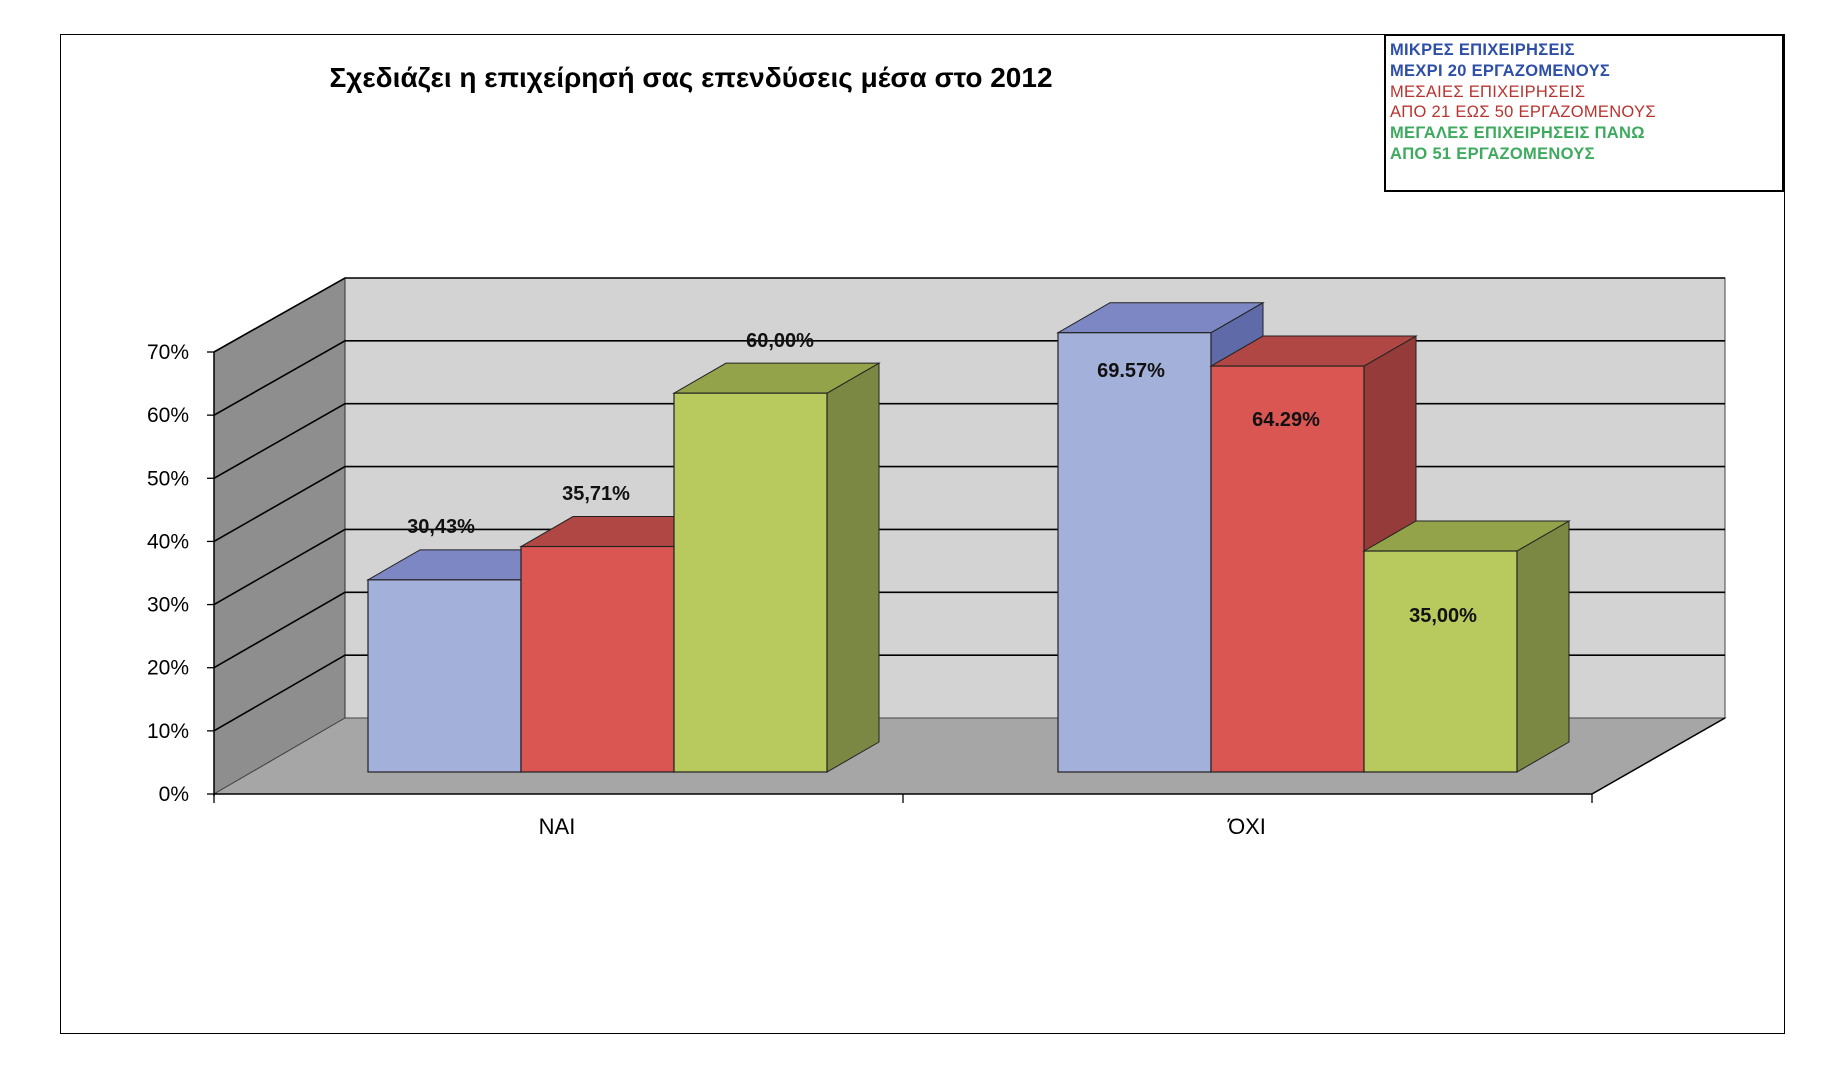 The height and width of the screenshot is (1073, 1831). I want to click on legend-line-small-2: ΜΕΧΡΙ 20 ΕΡΓΑΖΟΜΕΝΟΥΣ, so click(1500, 70).